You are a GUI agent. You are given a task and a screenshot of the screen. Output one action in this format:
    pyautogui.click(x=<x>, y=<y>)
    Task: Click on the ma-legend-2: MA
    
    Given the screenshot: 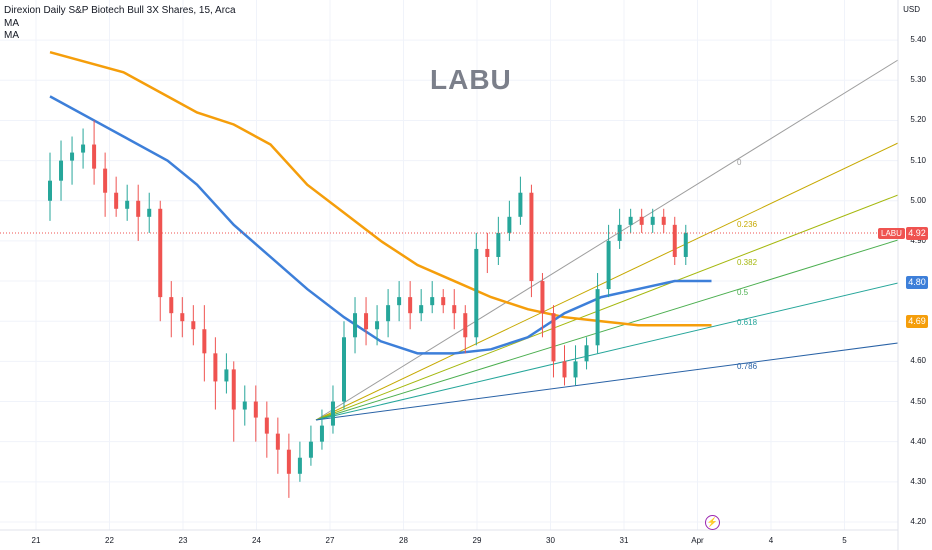 What is the action you would take?
    pyautogui.click(x=11, y=35)
    